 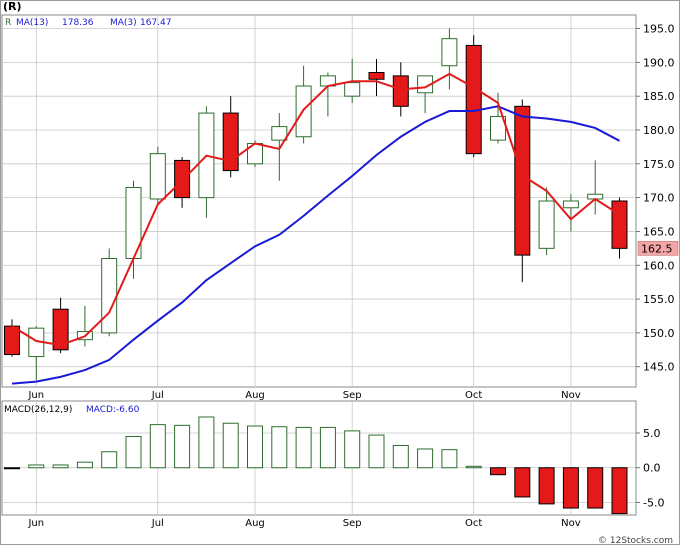 What do you see at coordinates (659, 164) in the screenshot?
I see `price-tick-label: 175.0` at bounding box center [659, 164].